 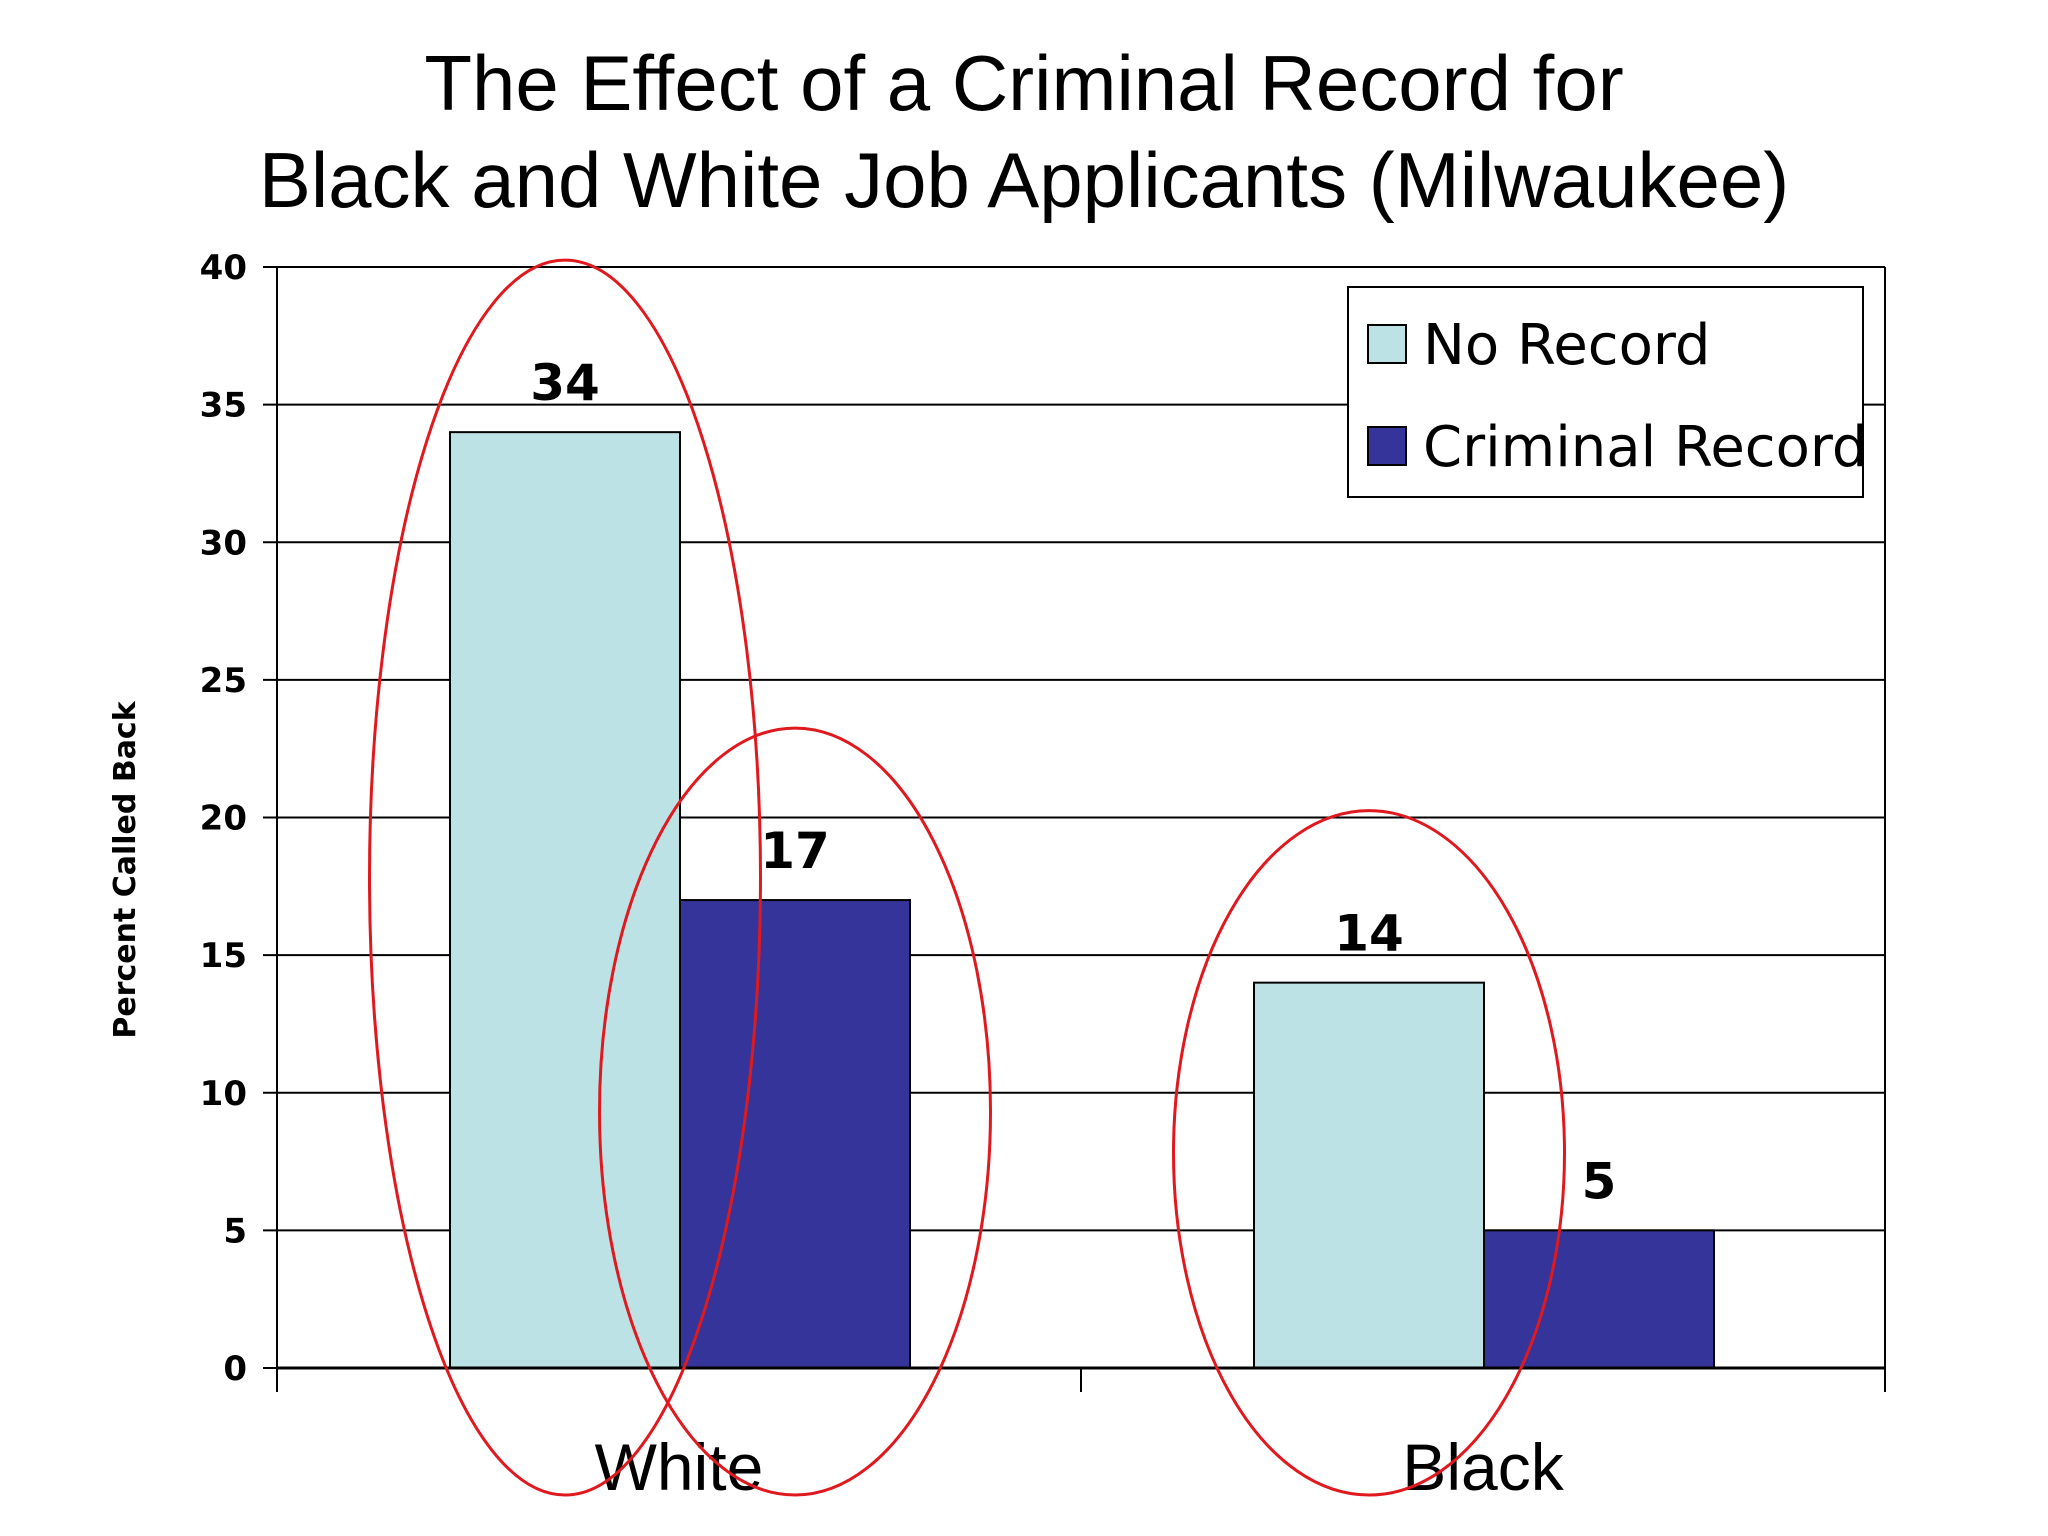 I want to click on legend-label: Criminal Record, so click(x=1645, y=447).